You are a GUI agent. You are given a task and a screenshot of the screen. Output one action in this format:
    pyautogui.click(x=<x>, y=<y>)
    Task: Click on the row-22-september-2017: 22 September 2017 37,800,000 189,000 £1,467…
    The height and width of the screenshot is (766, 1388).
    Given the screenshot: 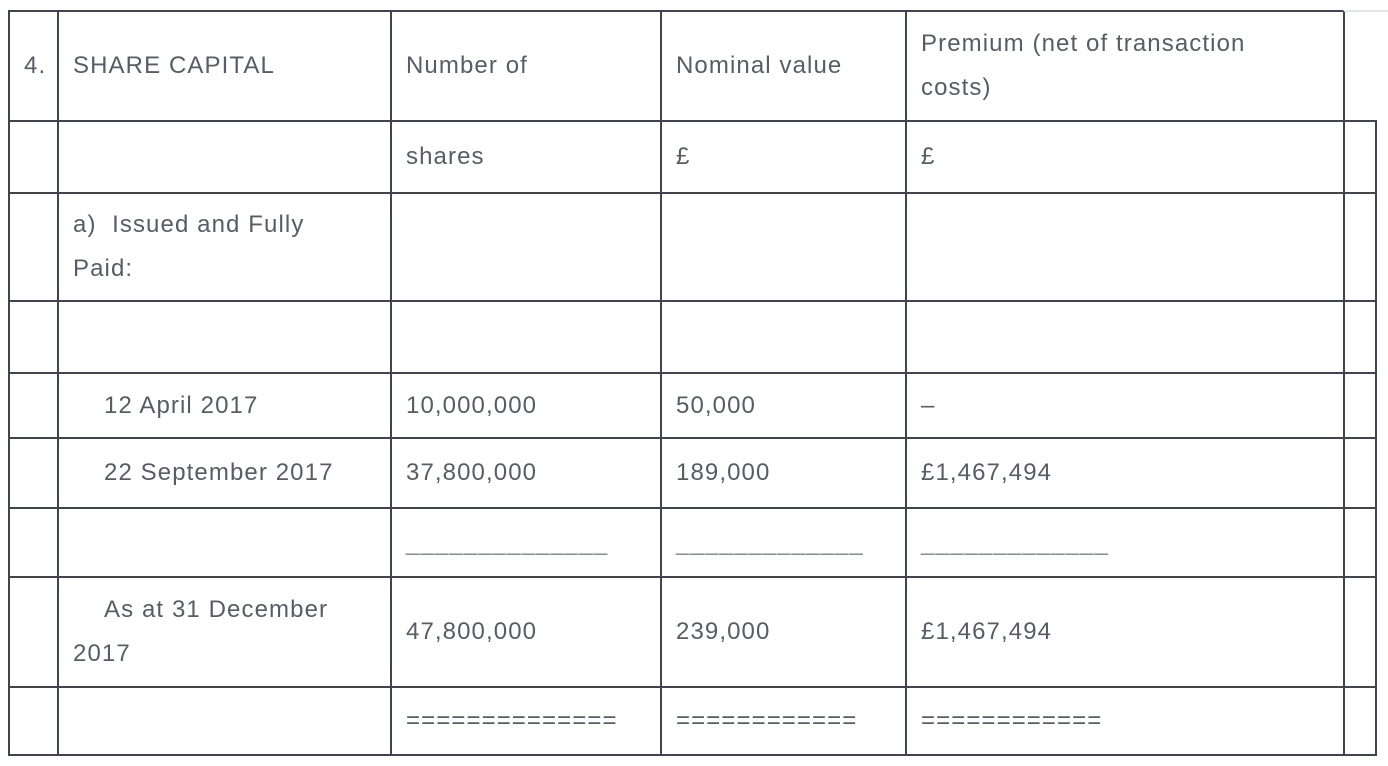 What is the action you would take?
    pyautogui.click(x=692, y=472)
    